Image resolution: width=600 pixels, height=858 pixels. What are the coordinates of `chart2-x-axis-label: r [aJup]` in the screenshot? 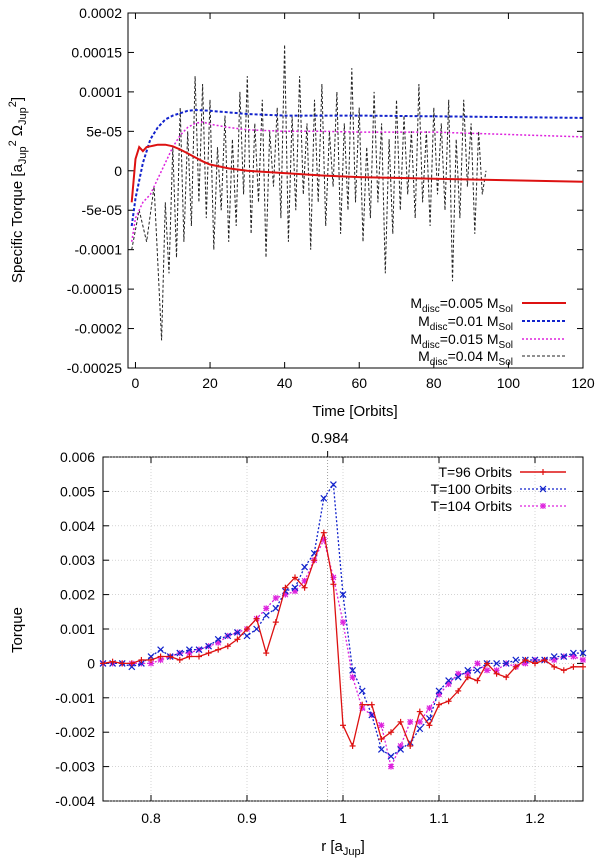 It's located at (343, 848).